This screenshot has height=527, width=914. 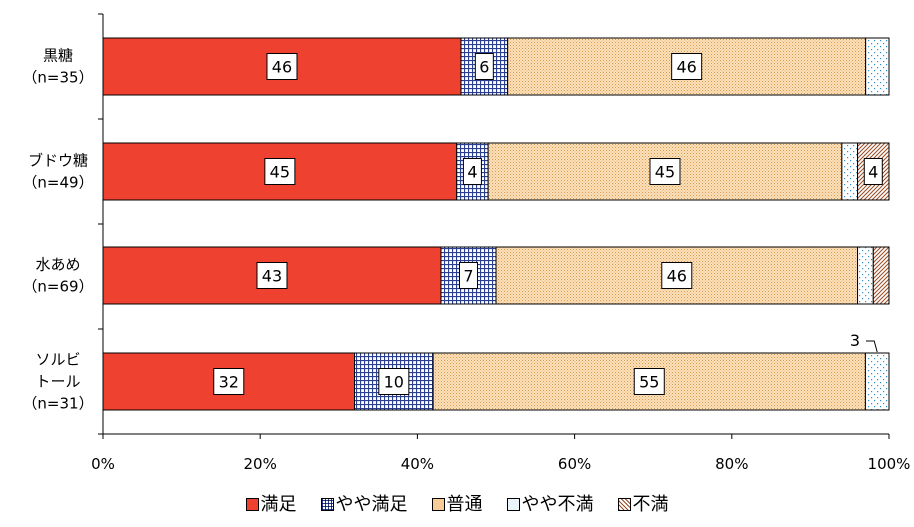 I want to click on category-label: ソルビ, so click(x=57, y=360).